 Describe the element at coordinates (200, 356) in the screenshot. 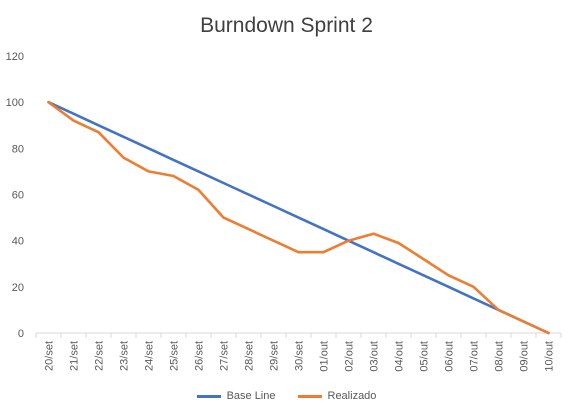

I see `x-tick-label: 26/set` at that location.